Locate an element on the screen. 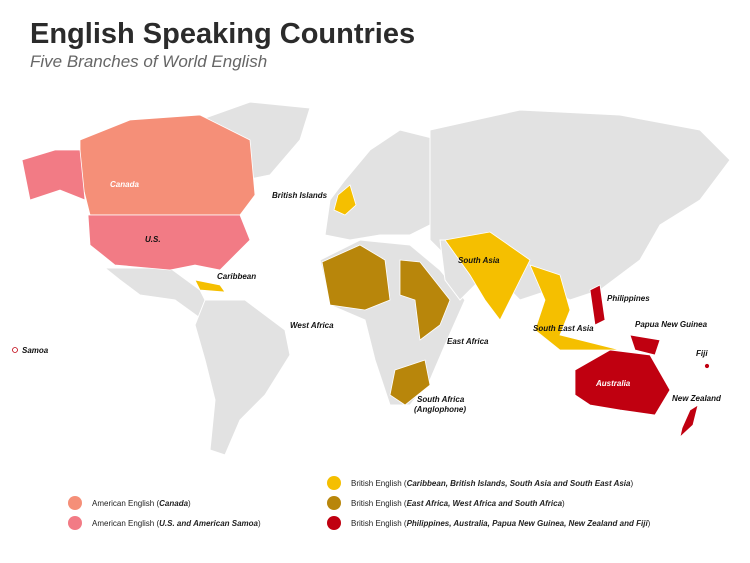 The width and height of the screenshot is (750, 563). label-anglophone: (Anglophone) is located at coordinates (440, 409).